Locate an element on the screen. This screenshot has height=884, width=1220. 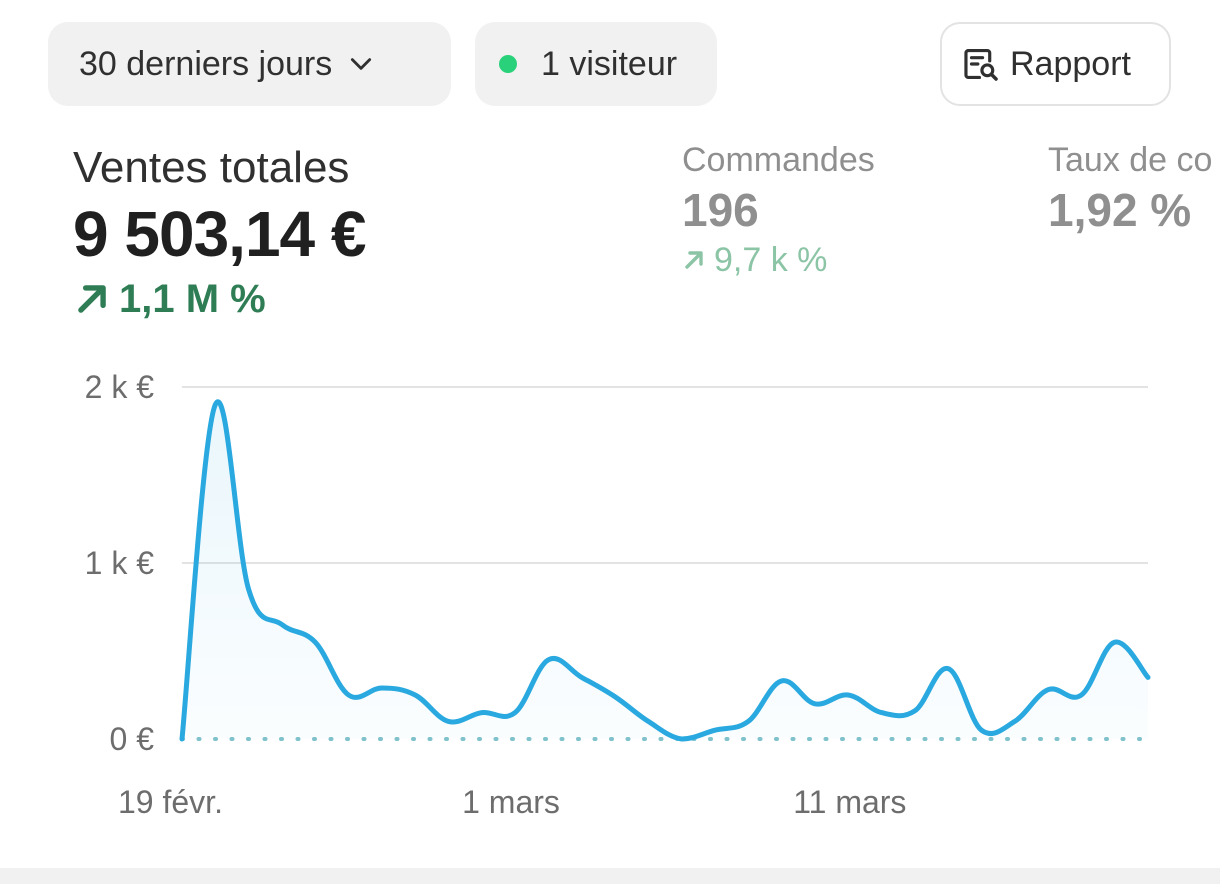
total-sales-delta: 1,1 M % is located at coordinates (219, 299).